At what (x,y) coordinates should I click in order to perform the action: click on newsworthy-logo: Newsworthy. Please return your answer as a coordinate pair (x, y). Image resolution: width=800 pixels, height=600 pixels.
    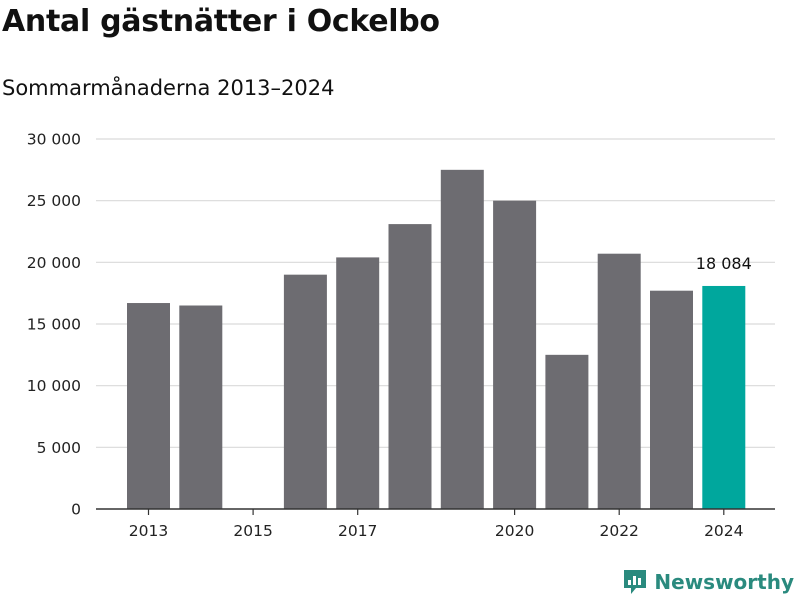
    Looking at the image, I should click on (708, 582).